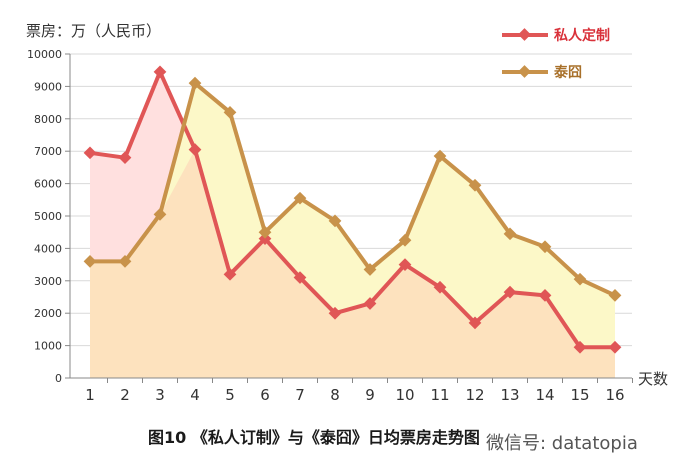 The image size is (680, 467). I want to click on y-tick-label: 1000, so click(48, 346).